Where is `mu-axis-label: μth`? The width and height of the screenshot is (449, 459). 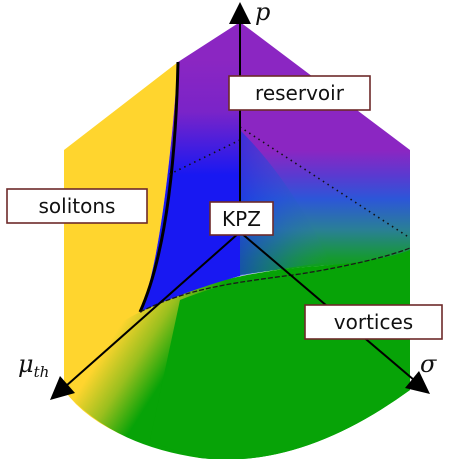
mu-axis-label: μth is located at coordinates (33, 365).